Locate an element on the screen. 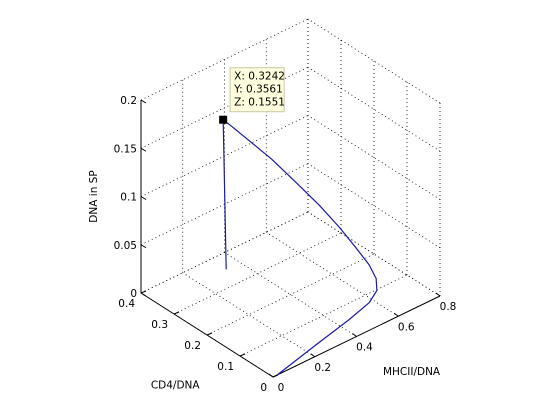 Image resolution: width=560 pixels, height=420 pixels. y-tick-label: 0.2 is located at coordinates (192, 346).